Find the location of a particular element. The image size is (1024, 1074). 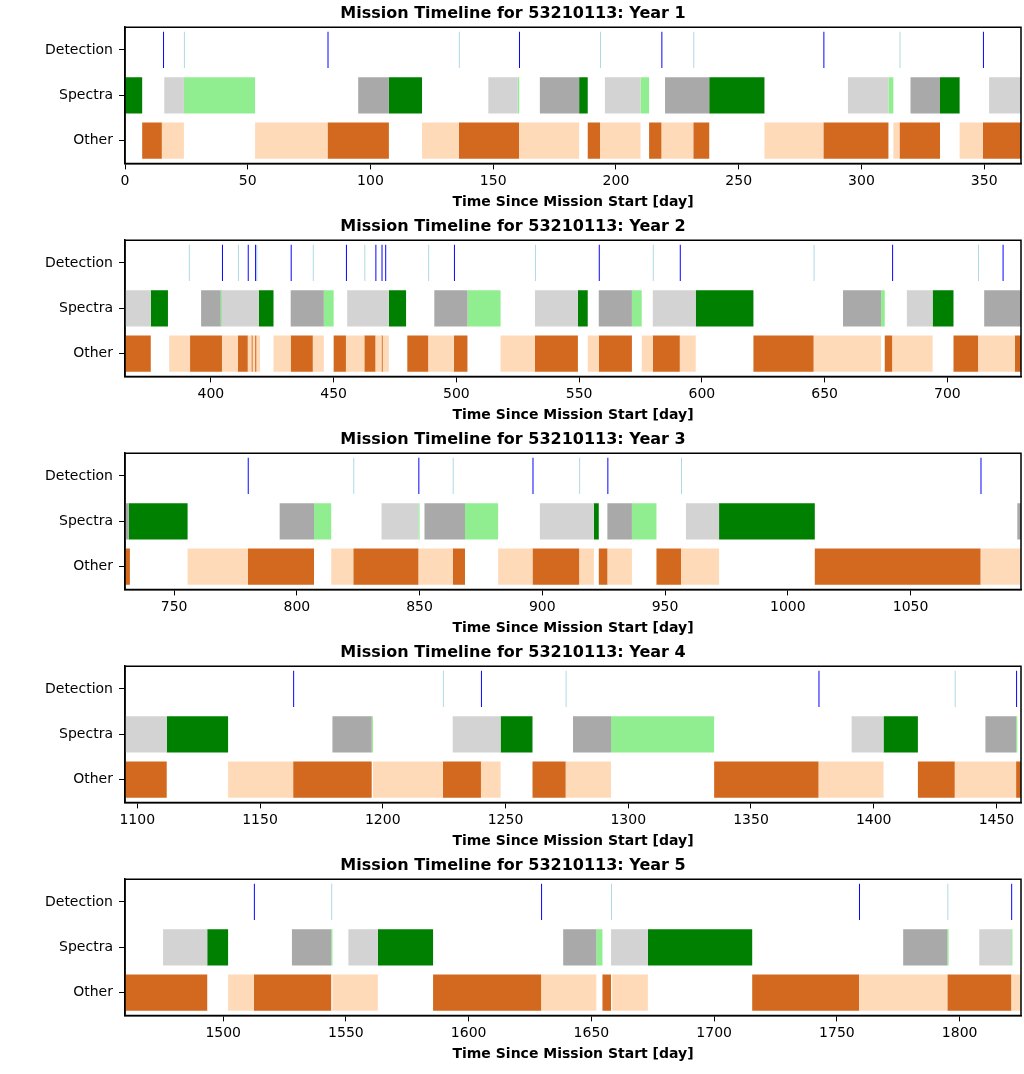

x-tick-label: 1700 is located at coordinates (714, 1032).